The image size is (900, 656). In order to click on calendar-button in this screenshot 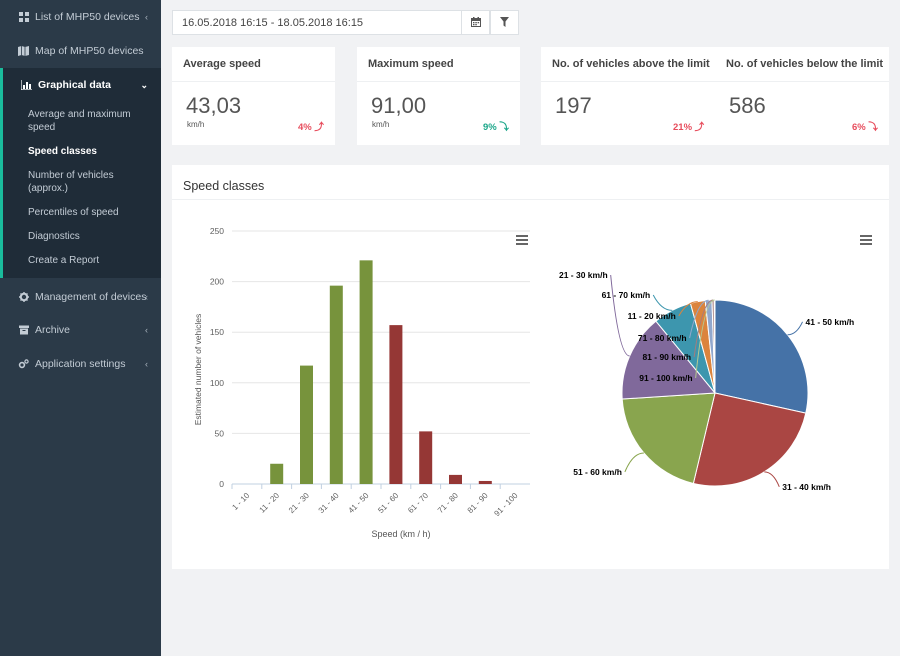, I will do `click(475, 22)`.